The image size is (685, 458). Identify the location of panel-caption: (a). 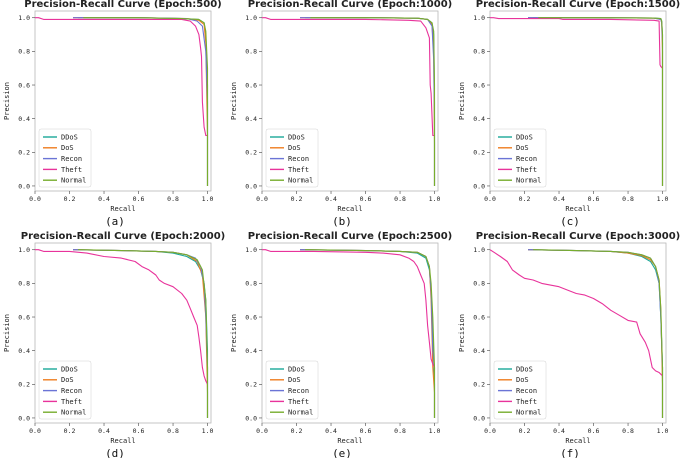
(115, 221).